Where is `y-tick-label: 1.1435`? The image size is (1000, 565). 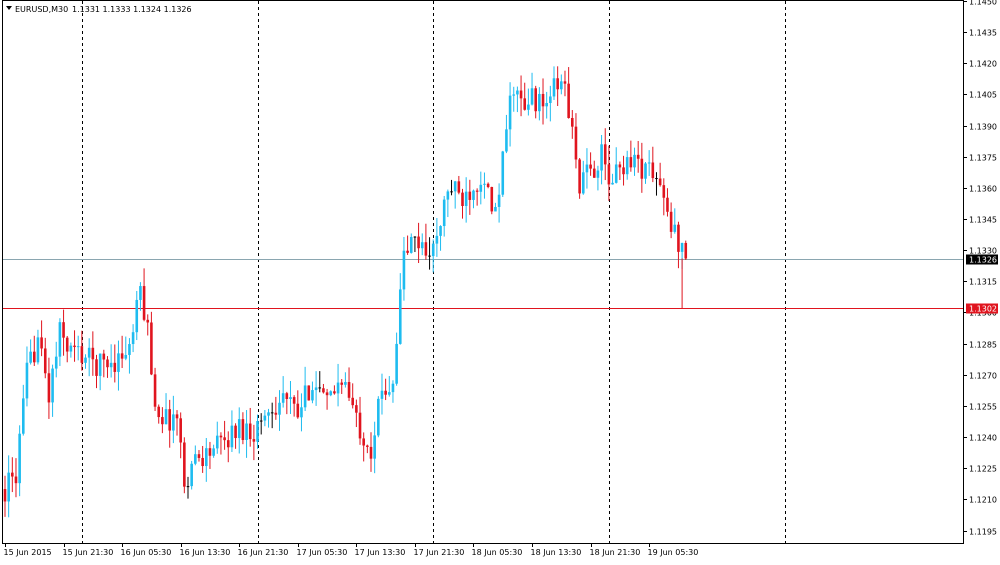
y-tick-label: 1.1435 is located at coordinates (983, 33).